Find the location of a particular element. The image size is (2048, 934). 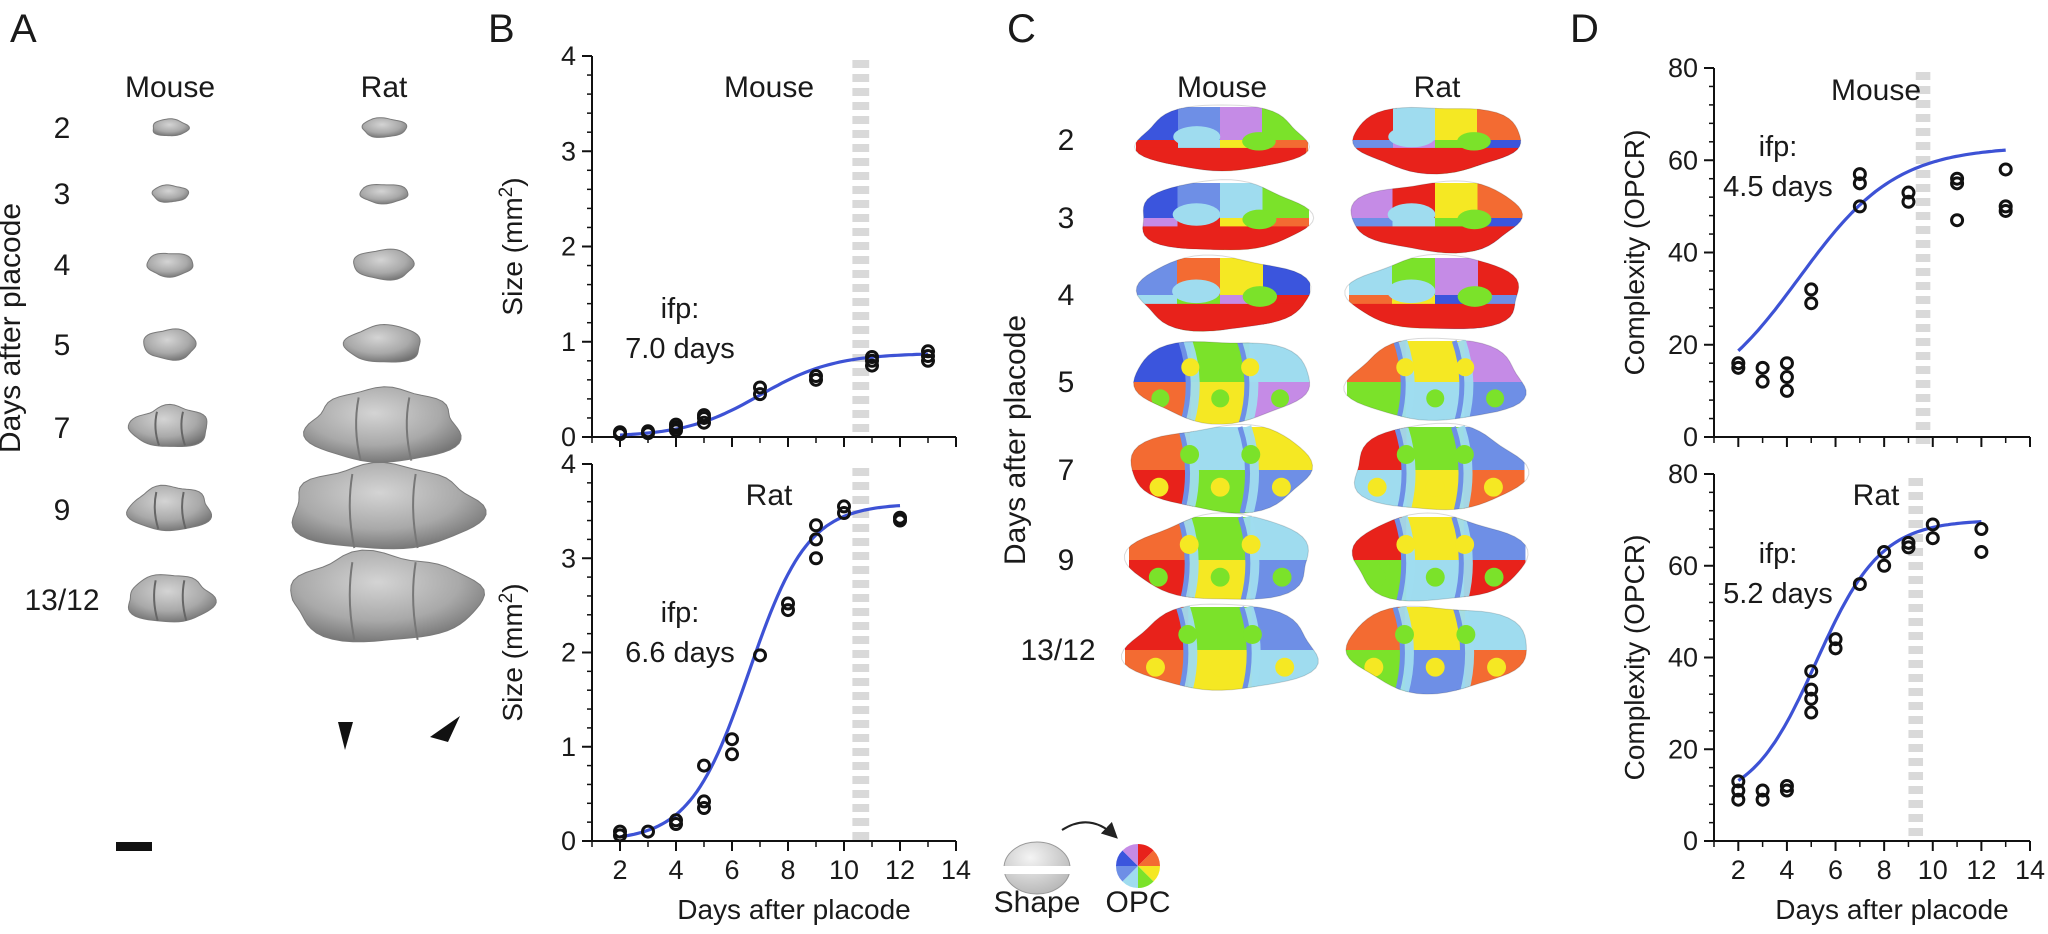

y-tick-label: 40 is located at coordinates (1683, 253).